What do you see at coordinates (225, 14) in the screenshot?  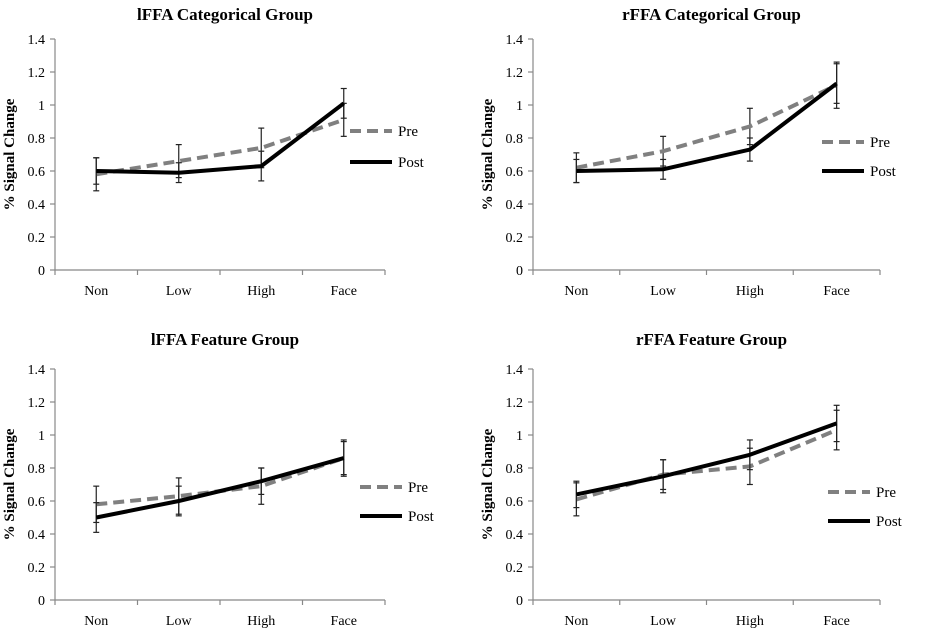 I see `chart-title: lFFA Categorical Group` at bounding box center [225, 14].